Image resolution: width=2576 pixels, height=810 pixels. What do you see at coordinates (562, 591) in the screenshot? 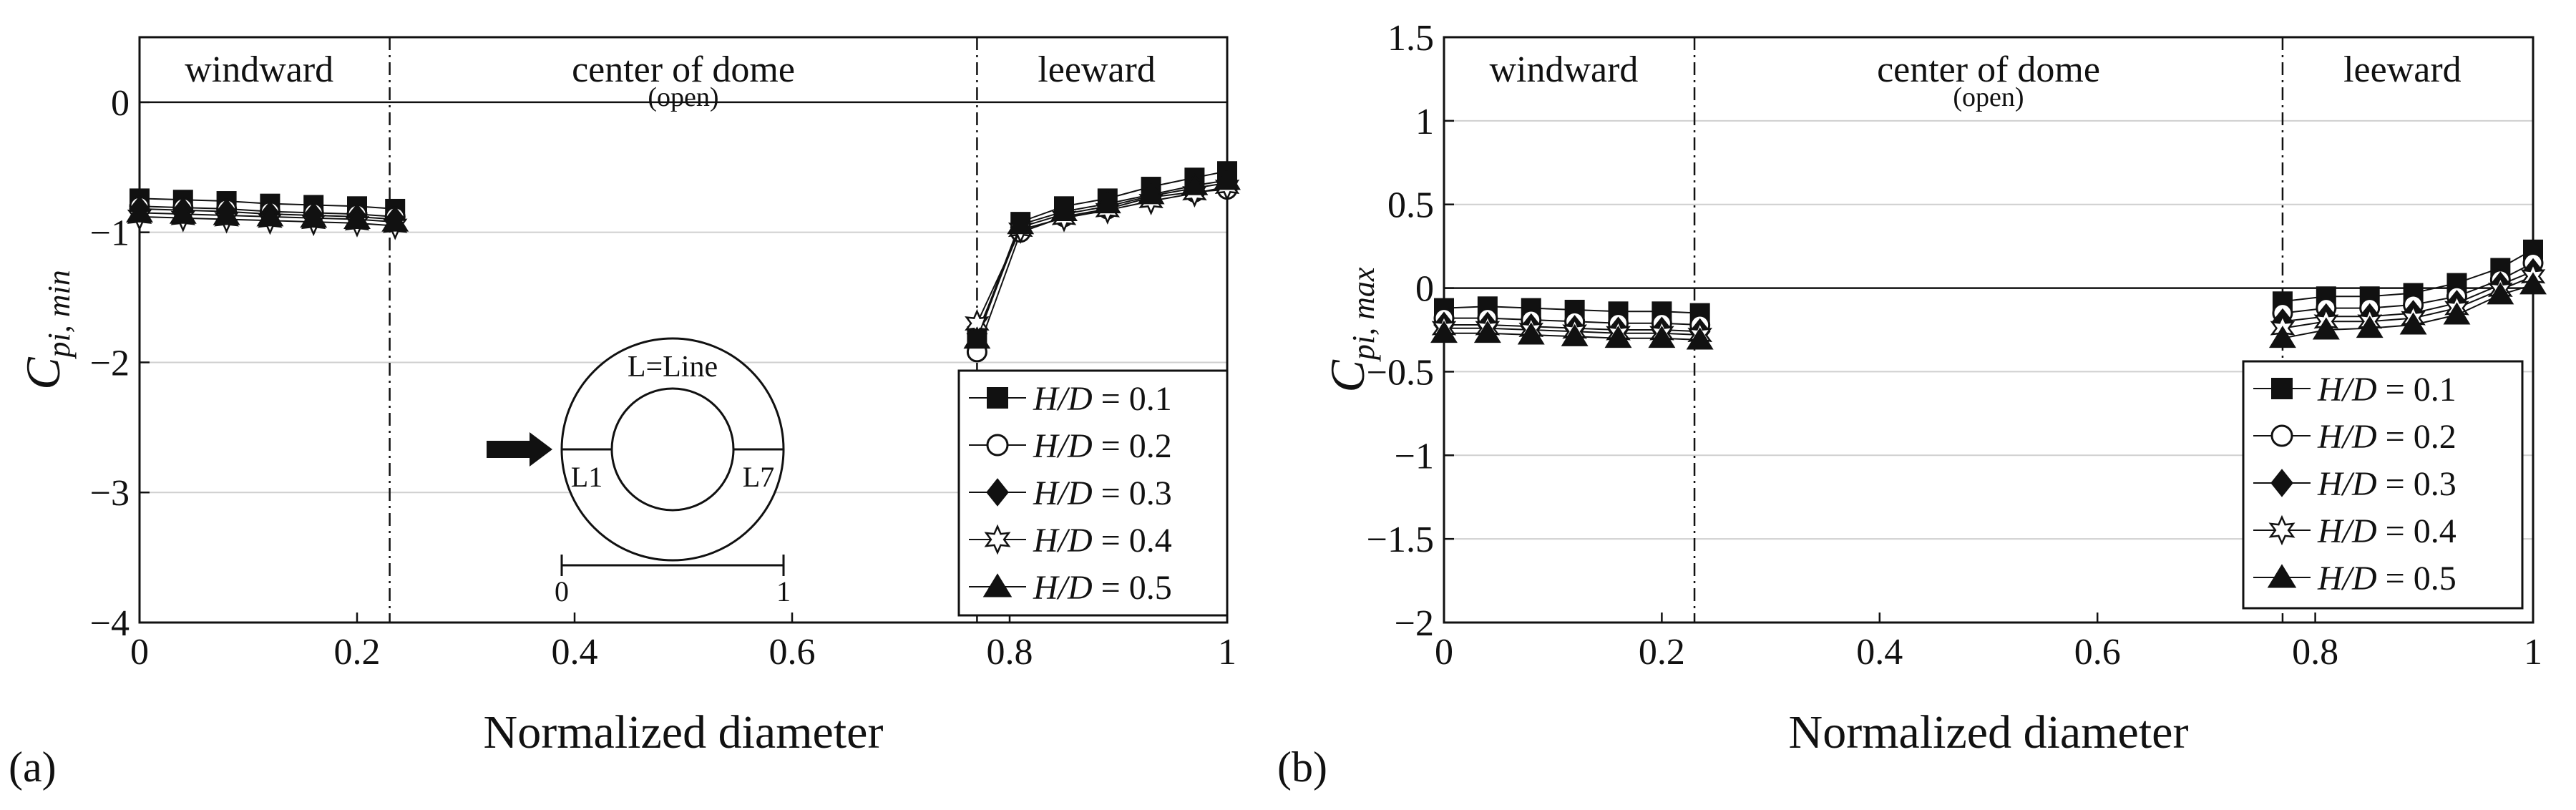
I see `scale-label-start: 0` at bounding box center [562, 591].